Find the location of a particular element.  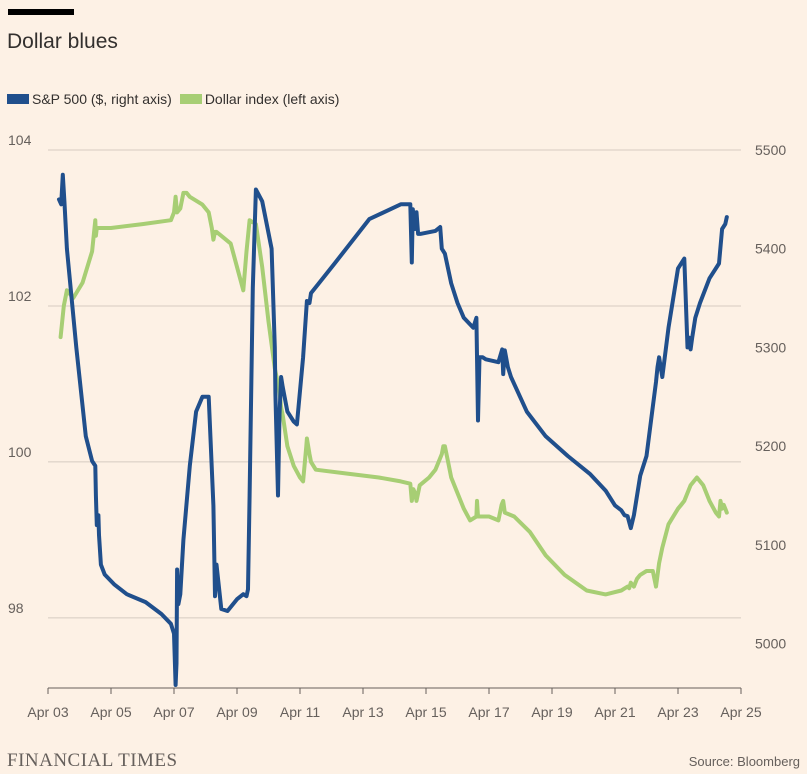

x-axis-tick-label: Apr 17 is located at coordinates (488, 712).